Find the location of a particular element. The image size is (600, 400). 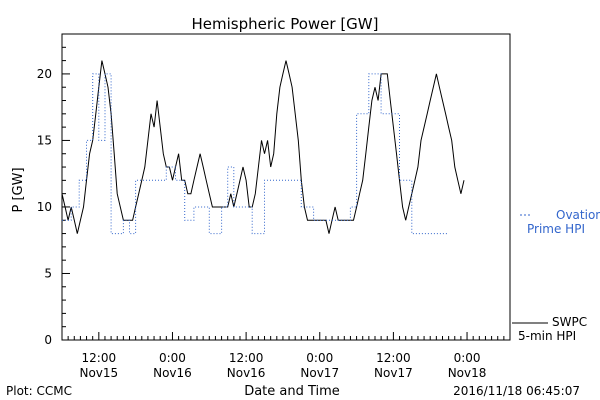

y-axis-label: P [GW] is located at coordinates (18, 189).